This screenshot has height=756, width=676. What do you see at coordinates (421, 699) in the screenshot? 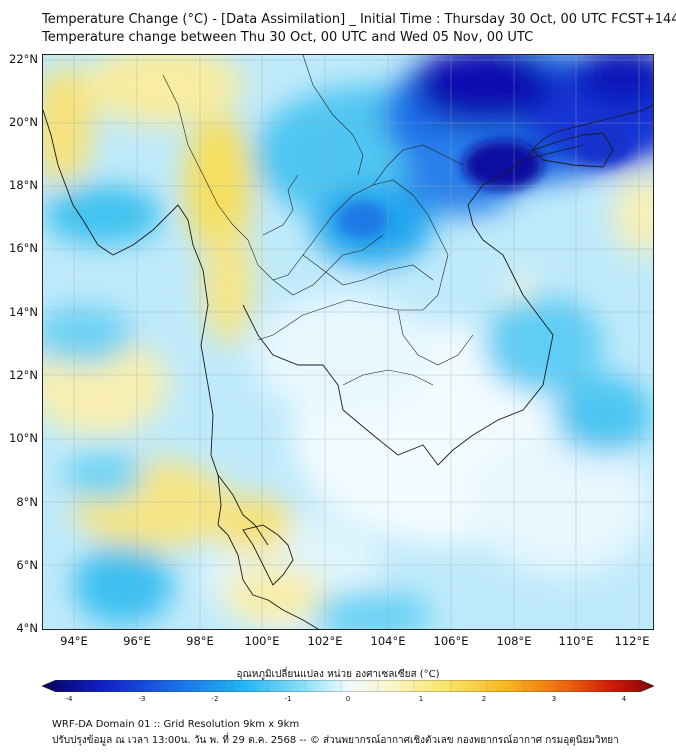
I see `colorbar-tick: 1` at bounding box center [421, 699].